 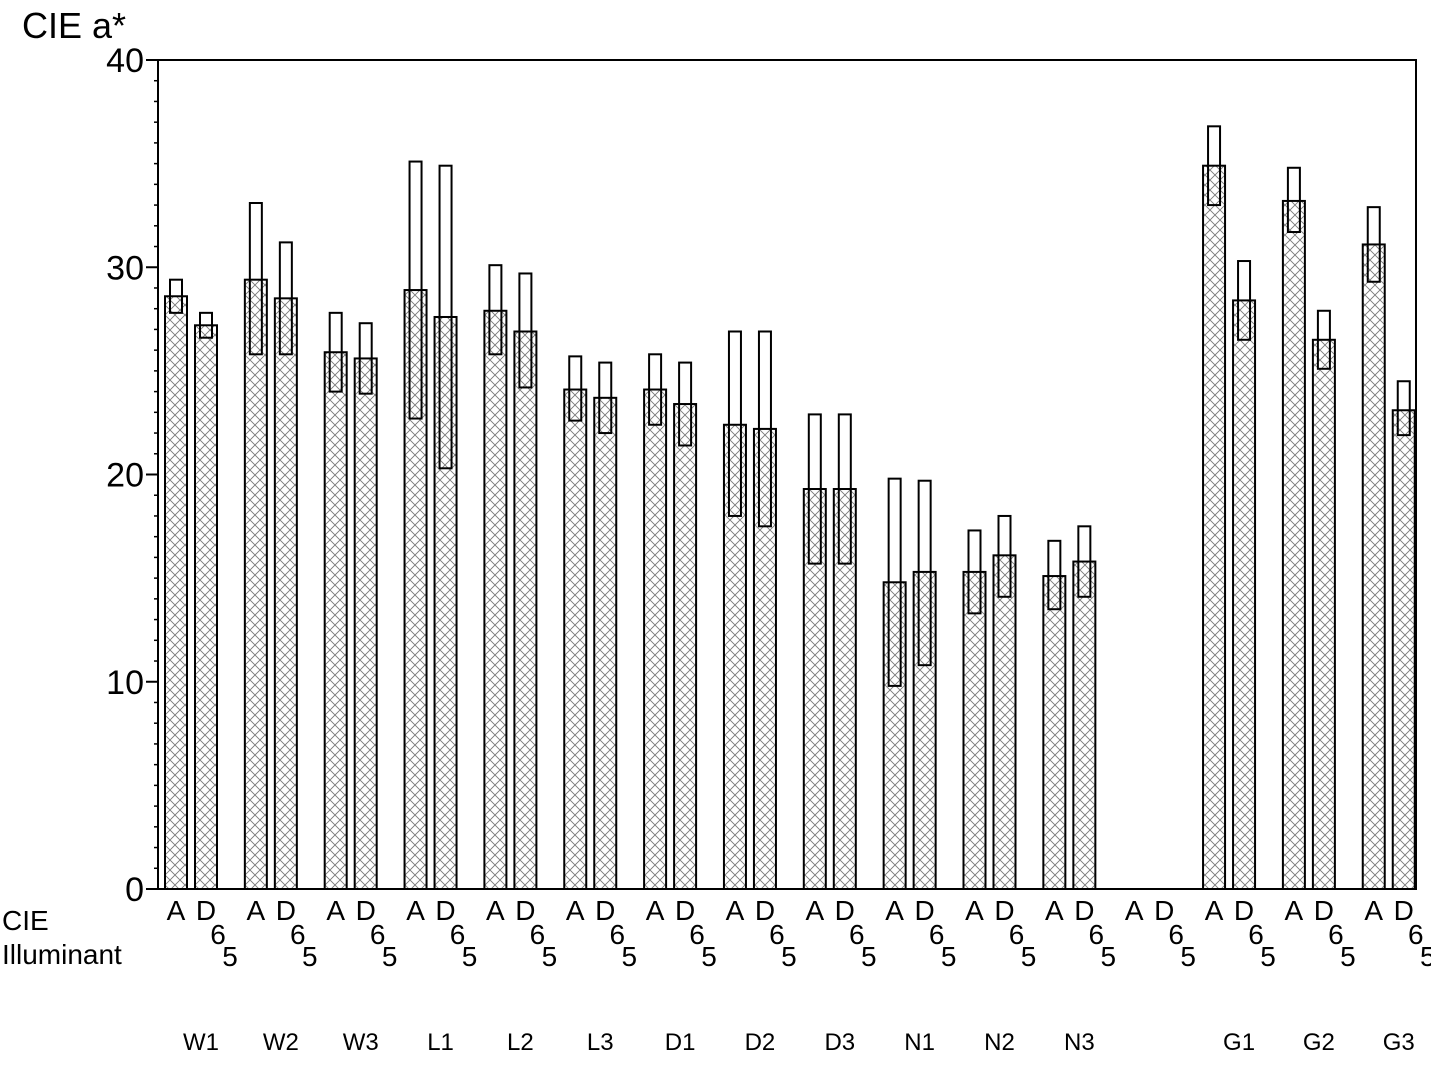 I want to click on group-label: G3, so click(x=1399, y=1042).